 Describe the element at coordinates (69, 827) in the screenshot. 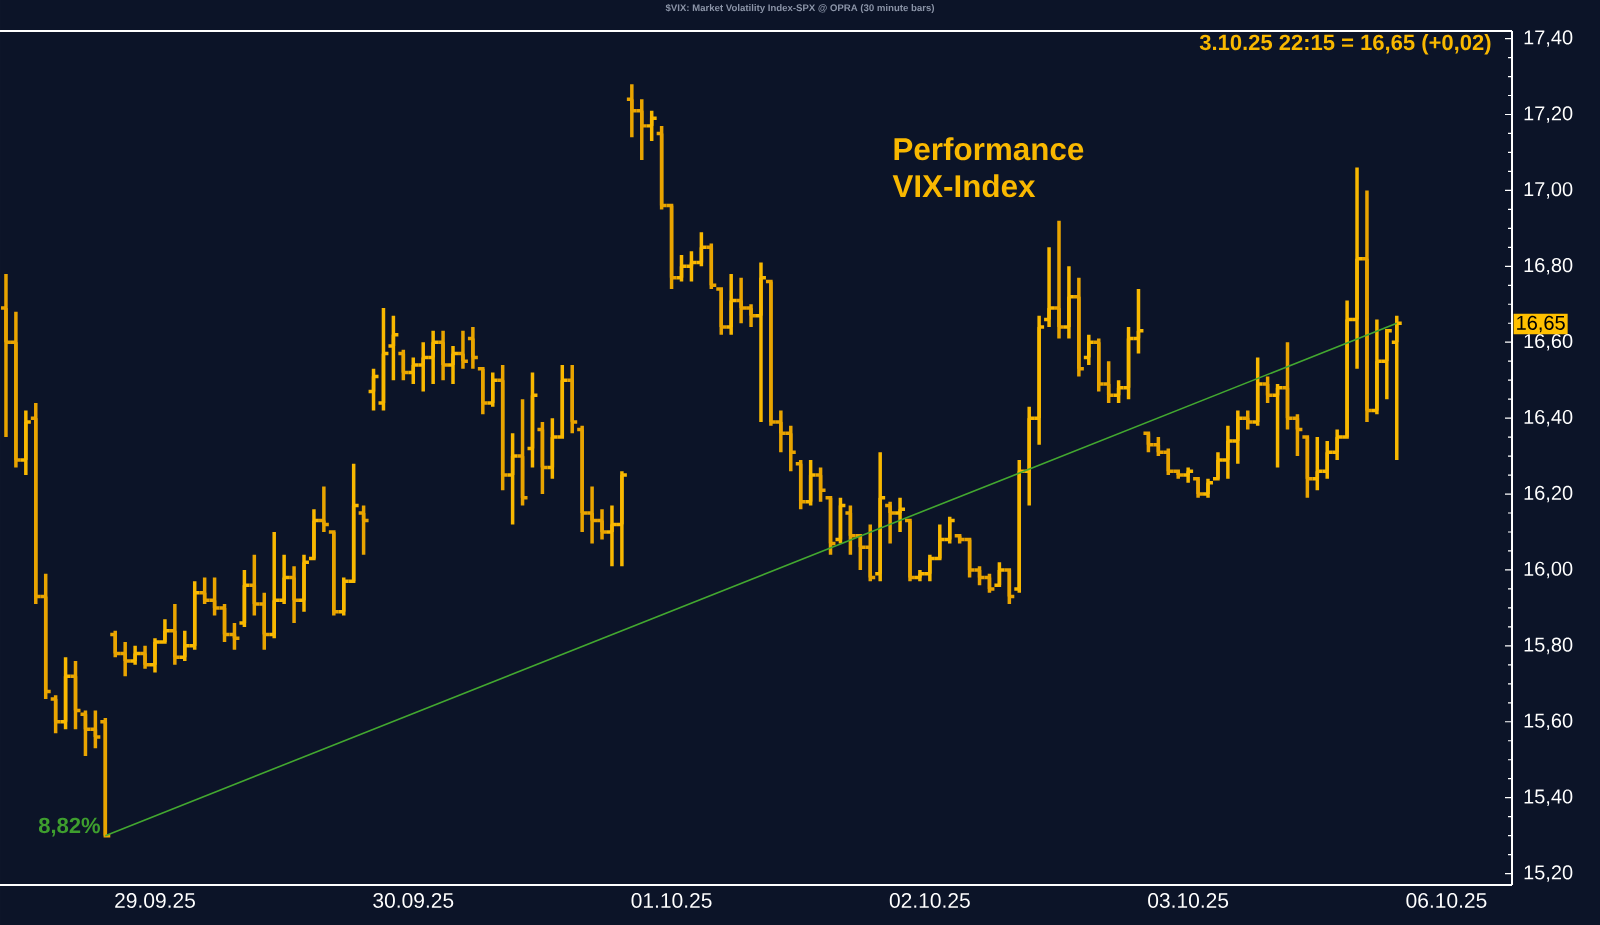

I see `annotation: 8,82%` at that location.